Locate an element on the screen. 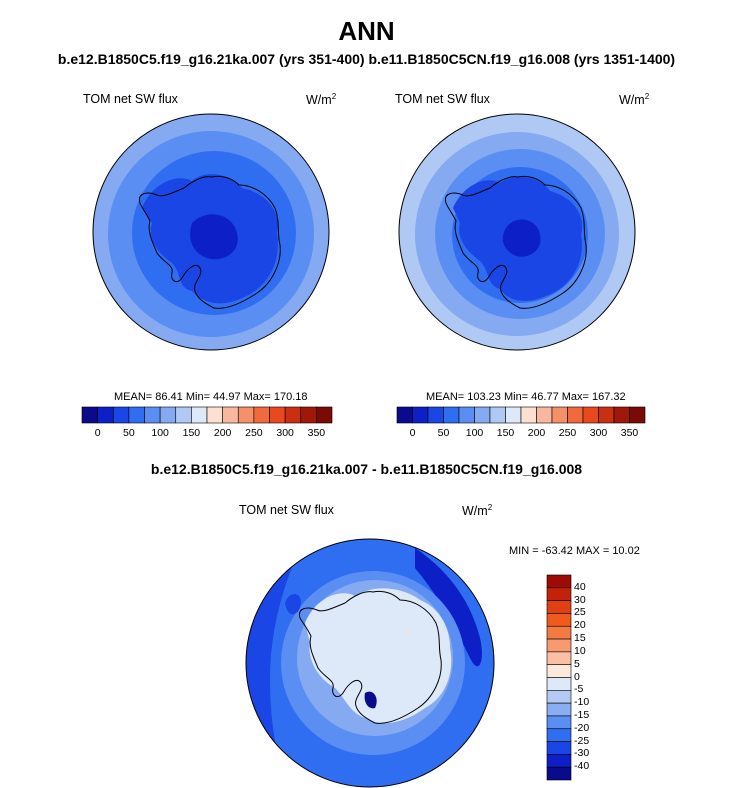 This screenshot has height=788, width=733. panel1-stats: MEAN= 86.41 Min= 44.97 Max= 170.18 is located at coordinates (211, 397).